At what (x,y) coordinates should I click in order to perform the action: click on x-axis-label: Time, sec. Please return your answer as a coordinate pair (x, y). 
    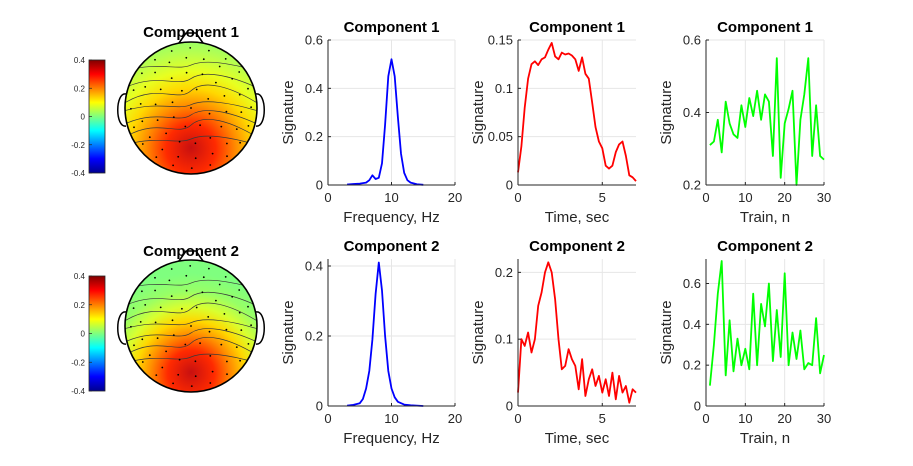
    Looking at the image, I should click on (577, 217).